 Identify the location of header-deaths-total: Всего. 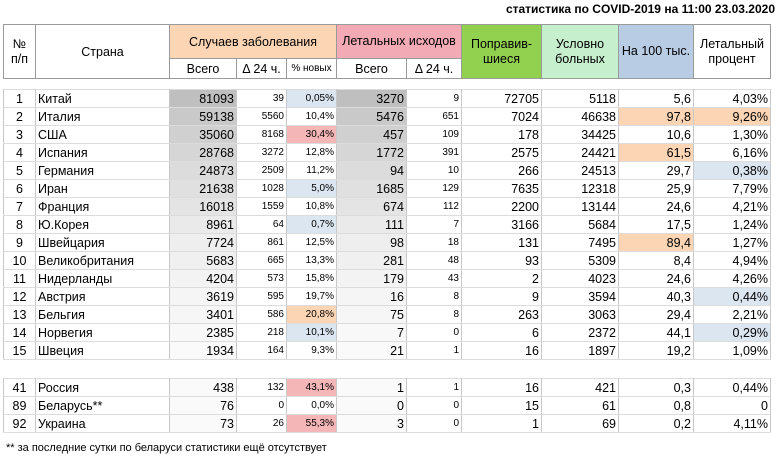
(371, 68).